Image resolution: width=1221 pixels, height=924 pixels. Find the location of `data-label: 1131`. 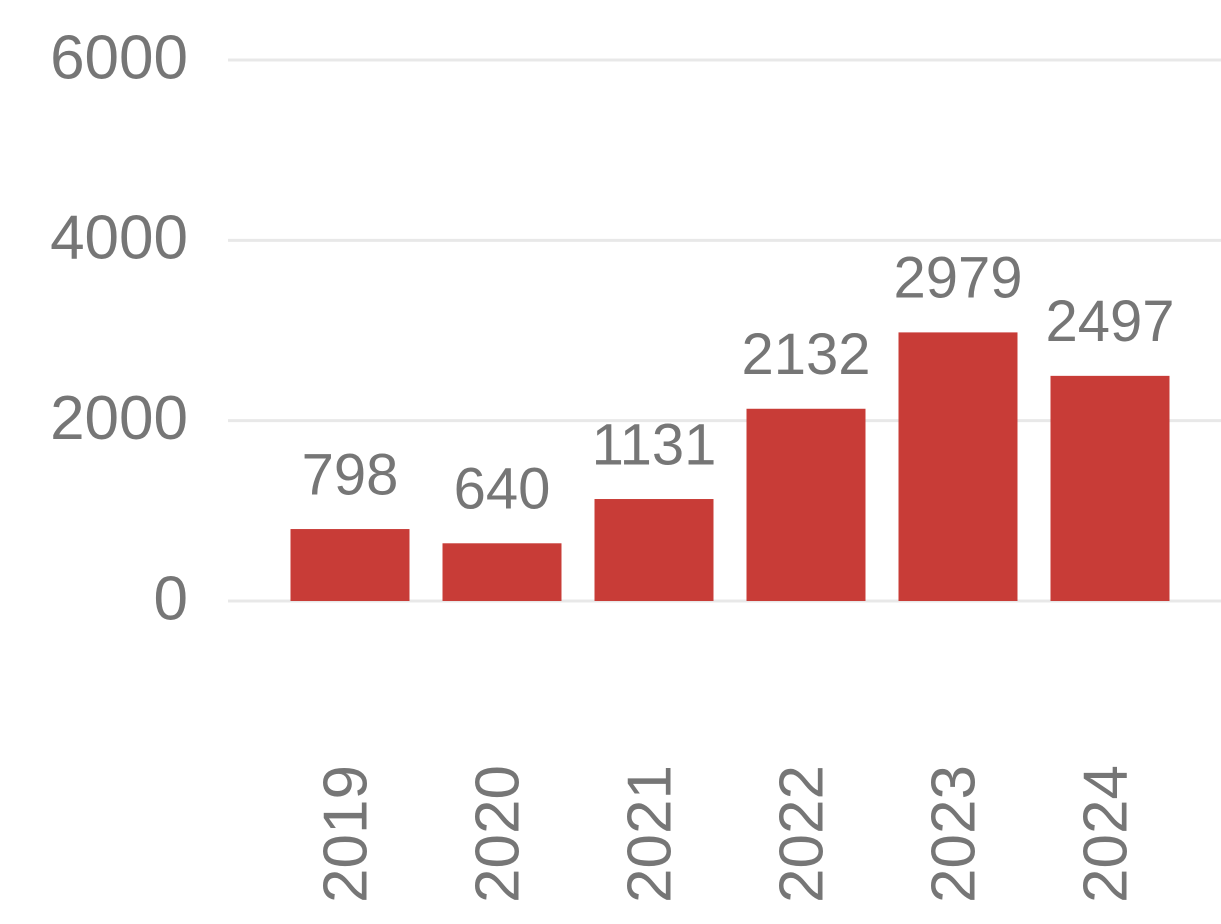

data-label: 1131 is located at coordinates (654, 444).